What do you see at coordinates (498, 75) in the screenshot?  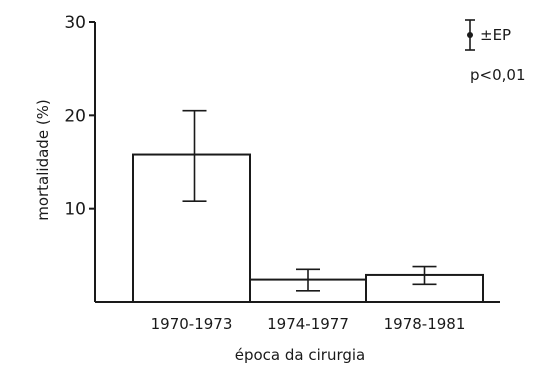 I see `legend-pvalue: p<0,01` at bounding box center [498, 75].